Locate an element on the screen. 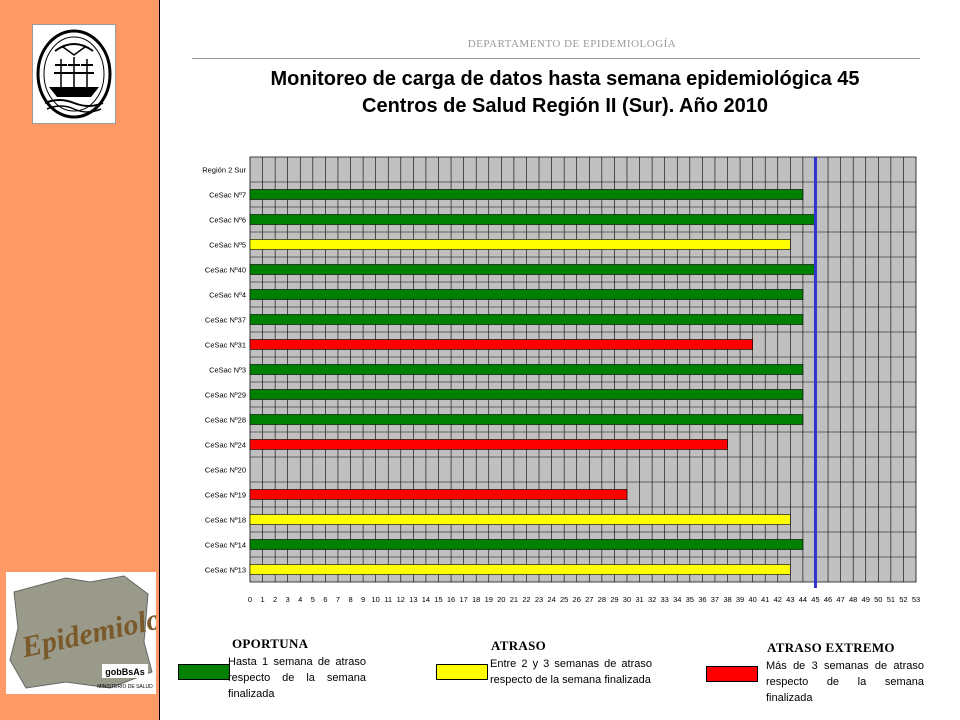 The image size is (960, 720). x-tick-label: 24 is located at coordinates (551, 599).